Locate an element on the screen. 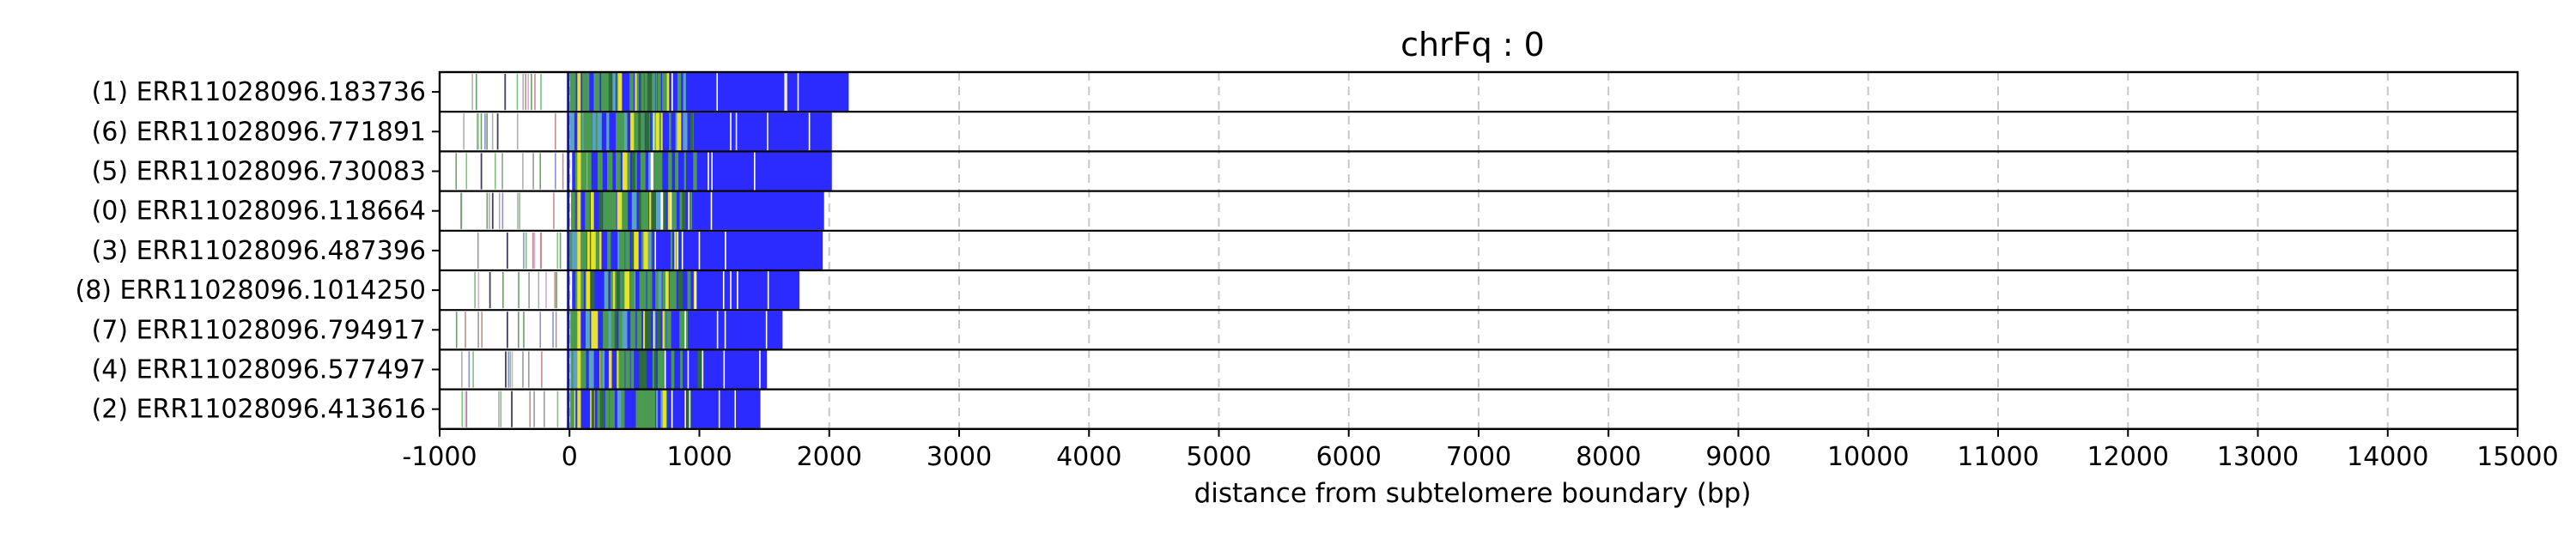  read-label: (8) ERR11028096.1014250 is located at coordinates (251, 291).